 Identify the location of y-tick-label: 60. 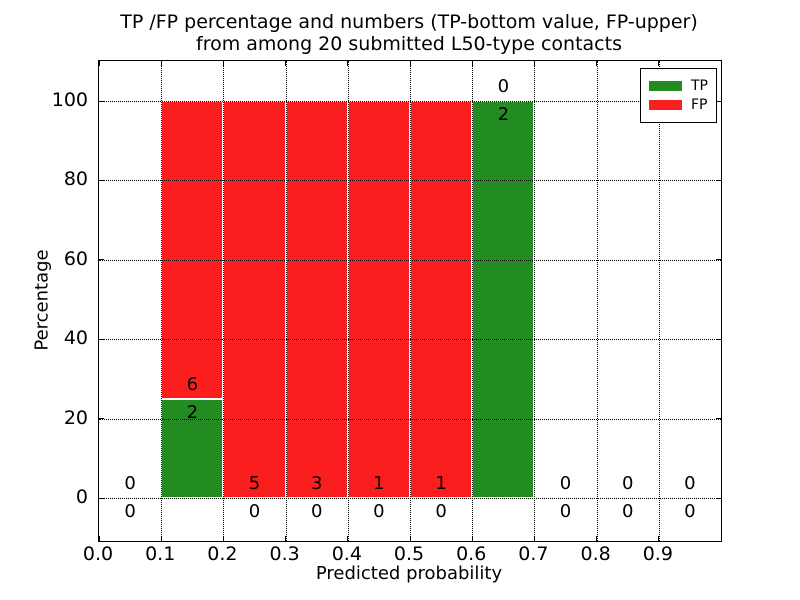
(75, 258).